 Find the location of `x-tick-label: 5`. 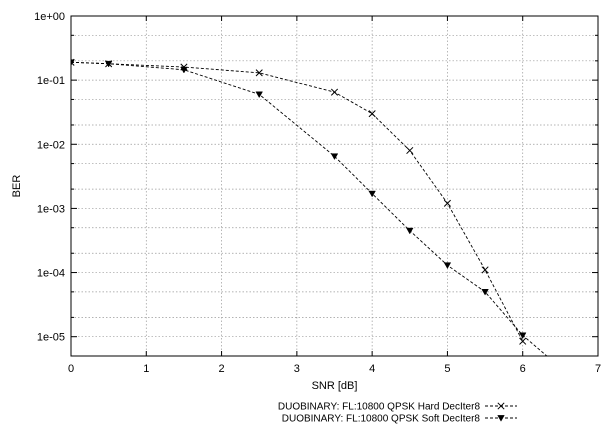

x-tick-label: 5 is located at coordinates (447, 369).